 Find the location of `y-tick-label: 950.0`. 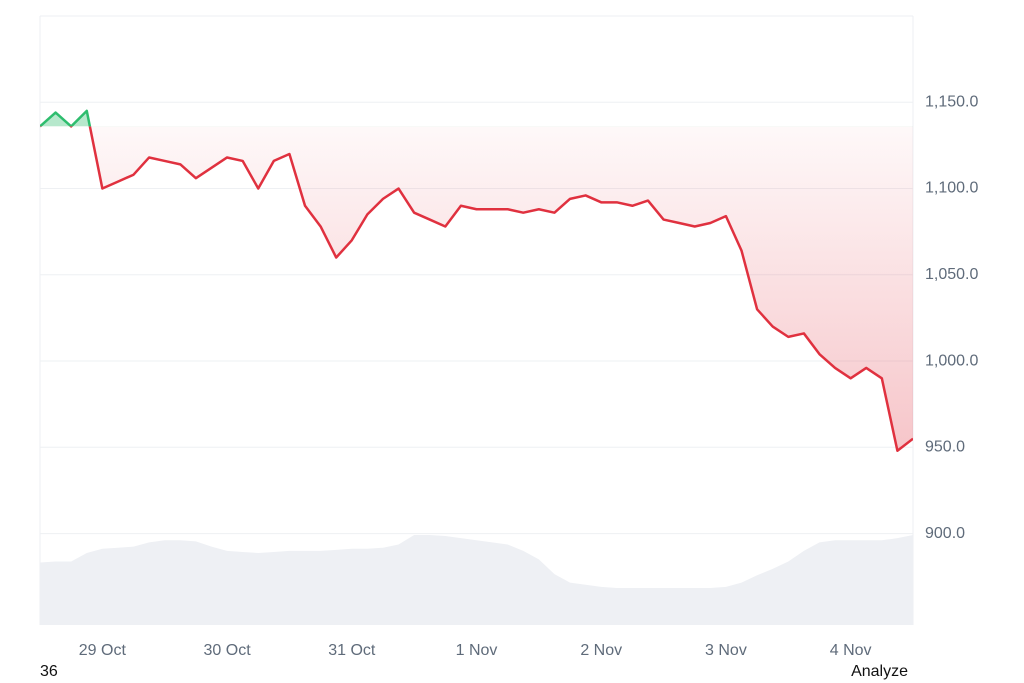

y-tick-label: 950.0 is located at coordinates (945, 447).